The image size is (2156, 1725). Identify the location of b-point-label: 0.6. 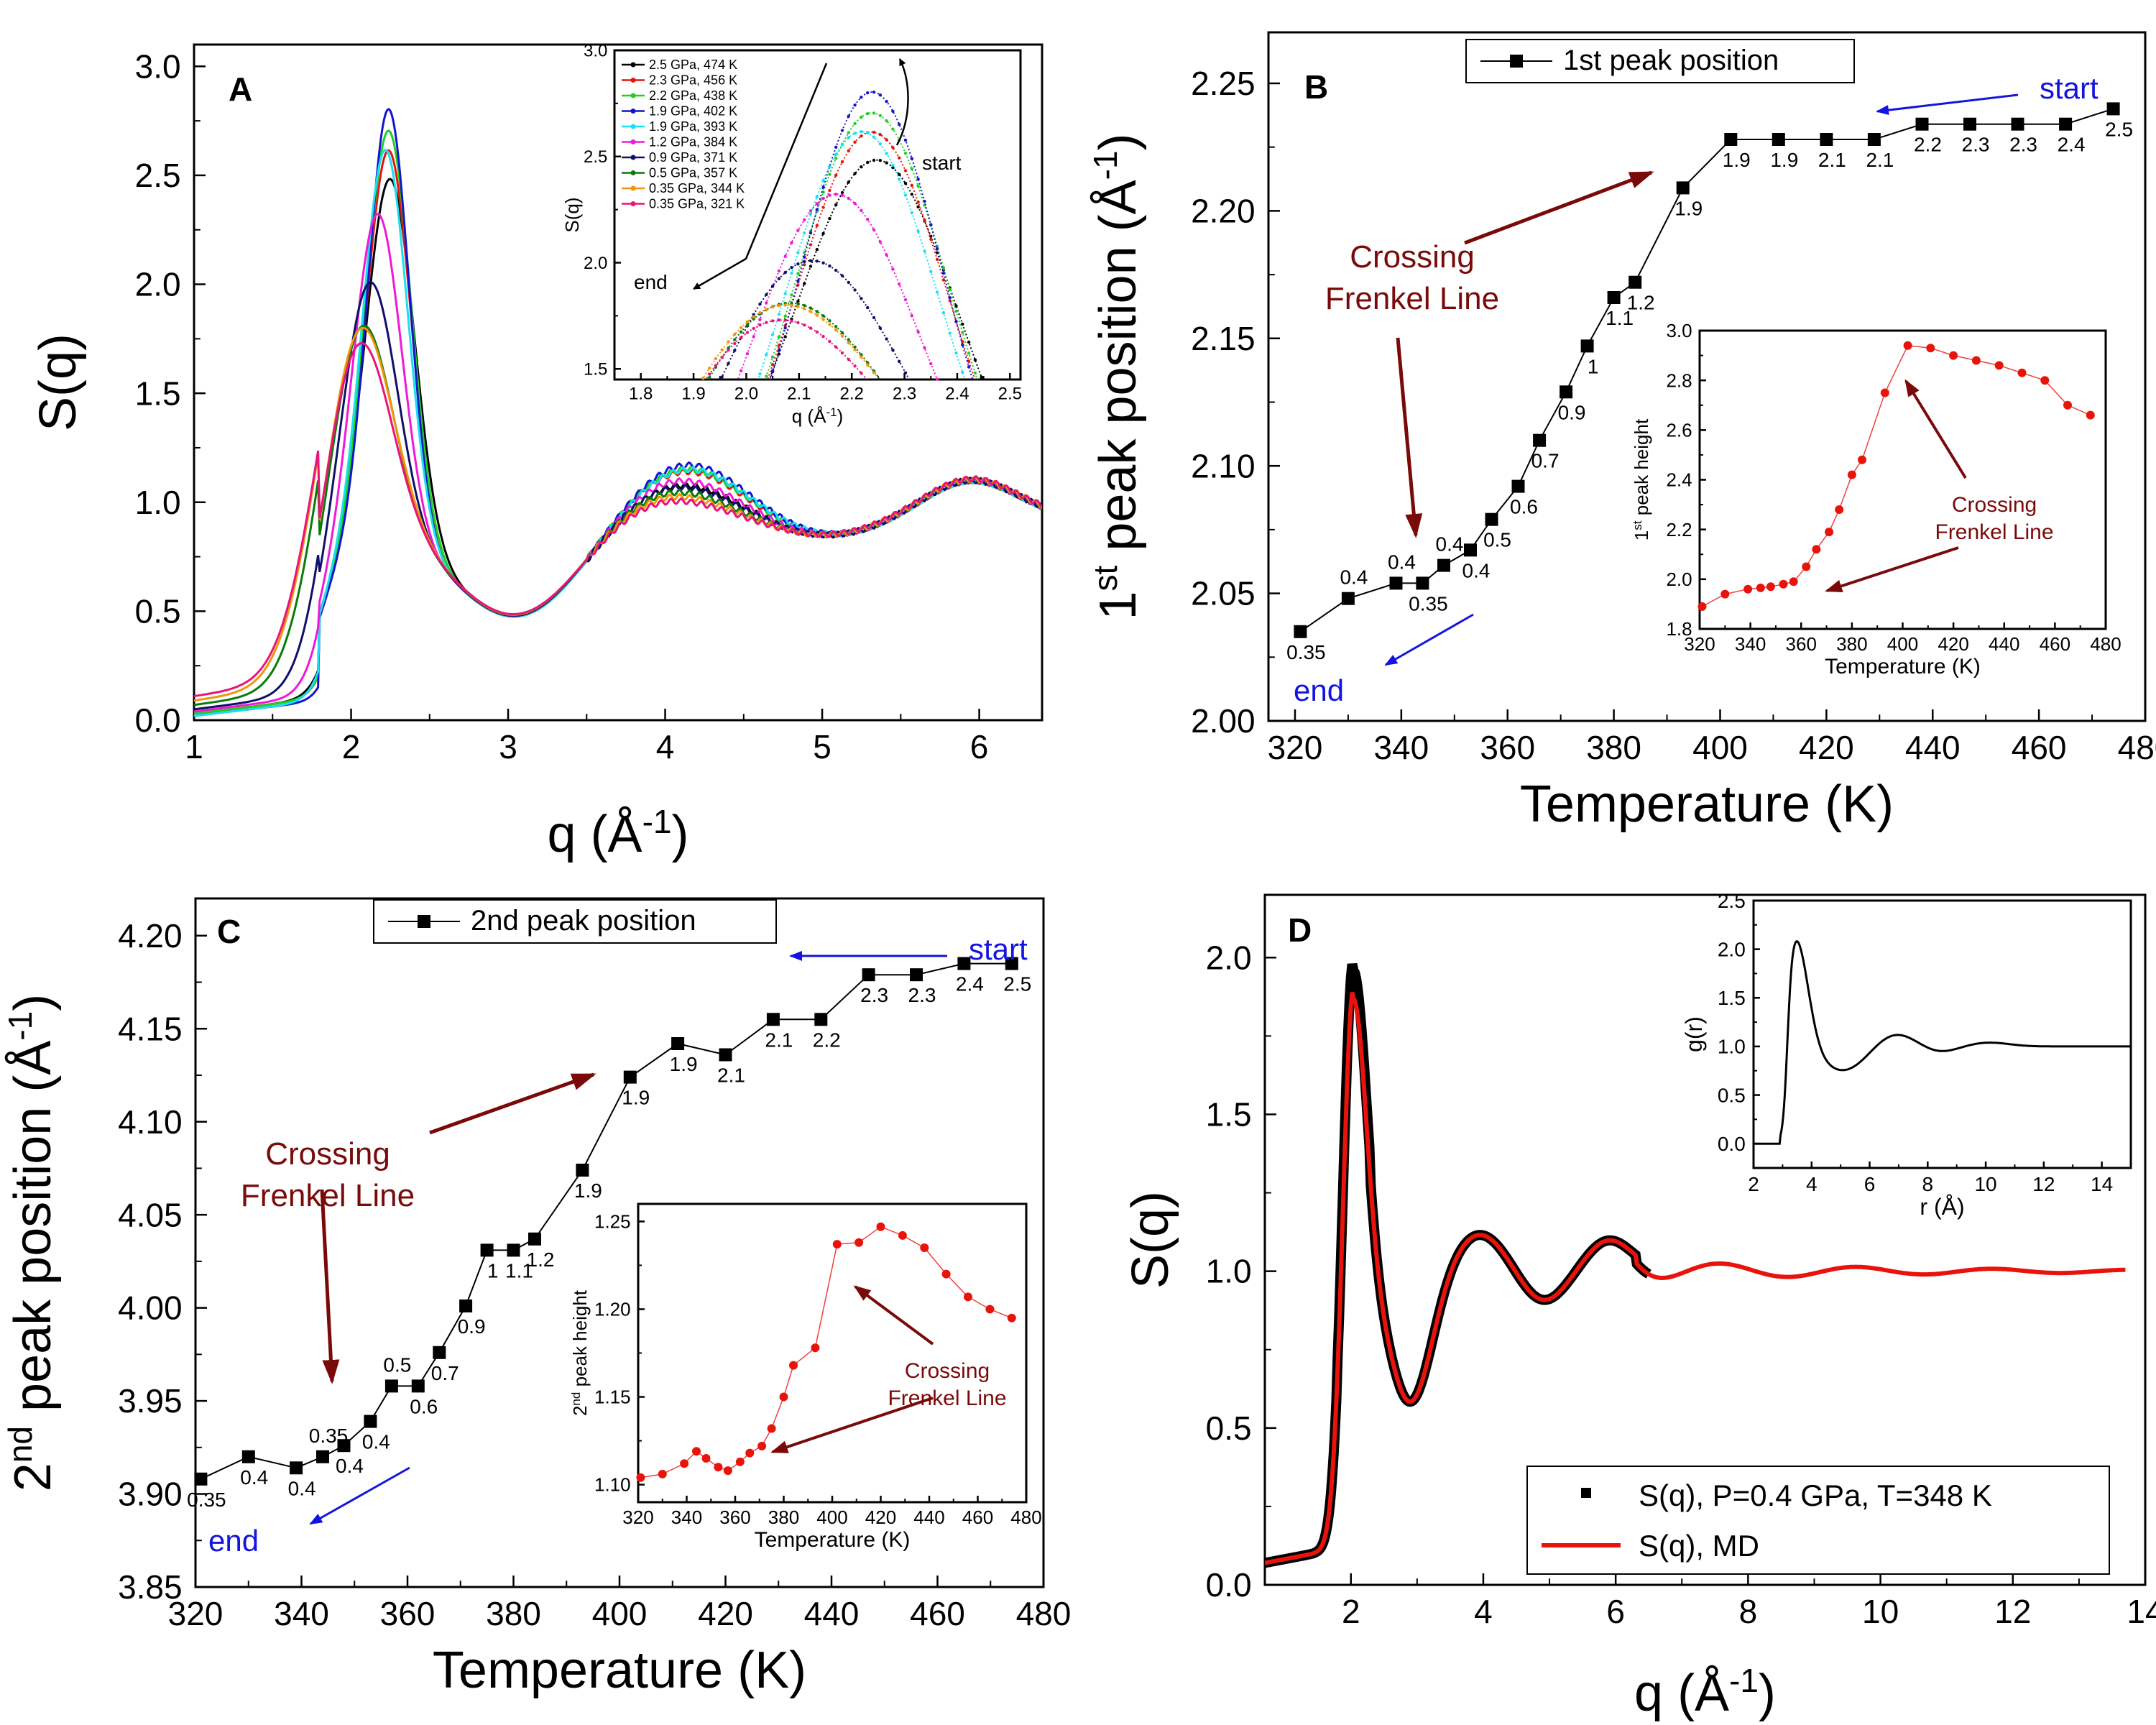
(1524, 507).